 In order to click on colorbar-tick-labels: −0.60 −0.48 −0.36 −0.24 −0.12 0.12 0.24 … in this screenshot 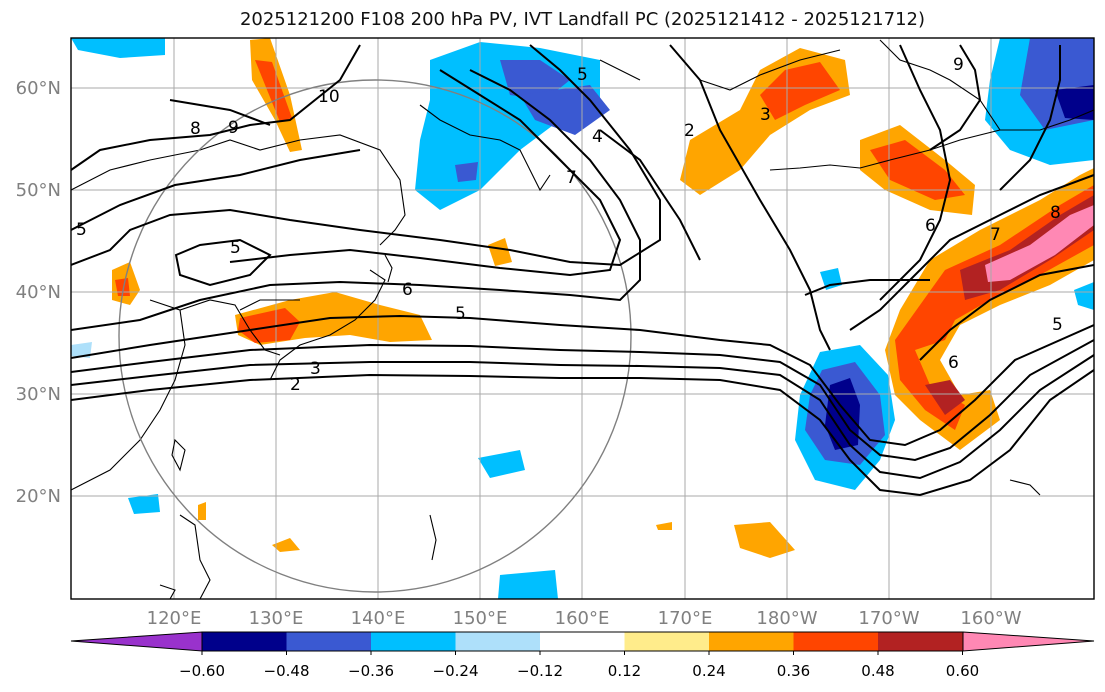, I will do `click(579, 671)`.